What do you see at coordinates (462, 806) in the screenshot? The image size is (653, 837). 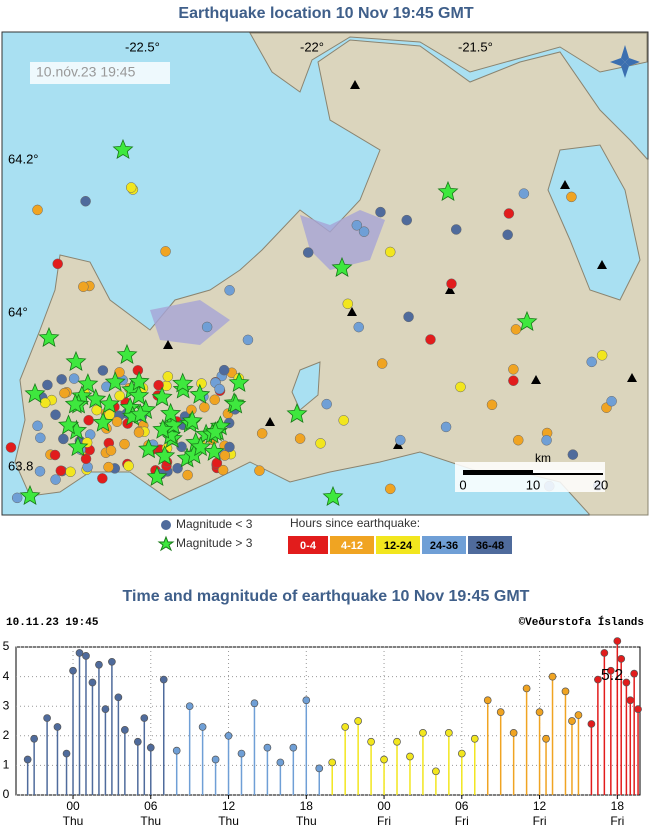 I see `x-tick-label: 06` at bounding box center [462, 806].